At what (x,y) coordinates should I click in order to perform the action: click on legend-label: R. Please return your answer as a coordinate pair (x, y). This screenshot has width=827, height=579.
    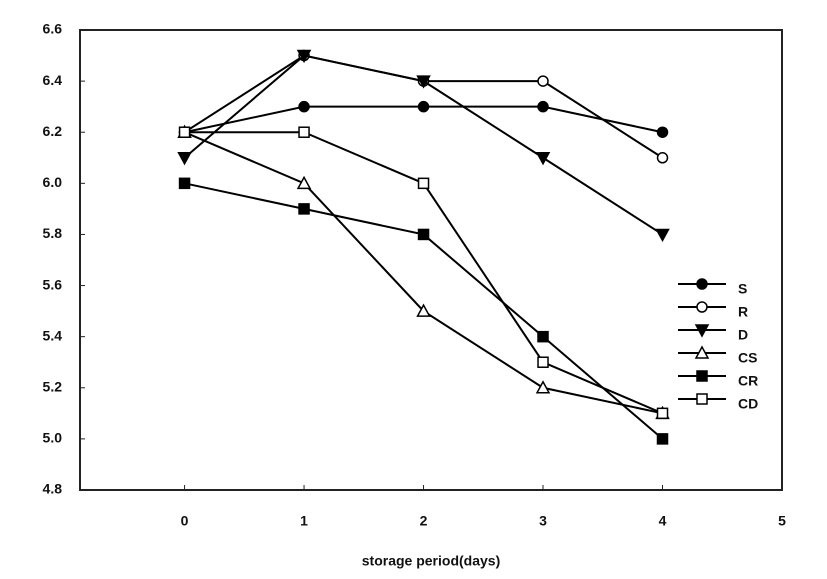
    Looking at the image, I should click on (743, 312).